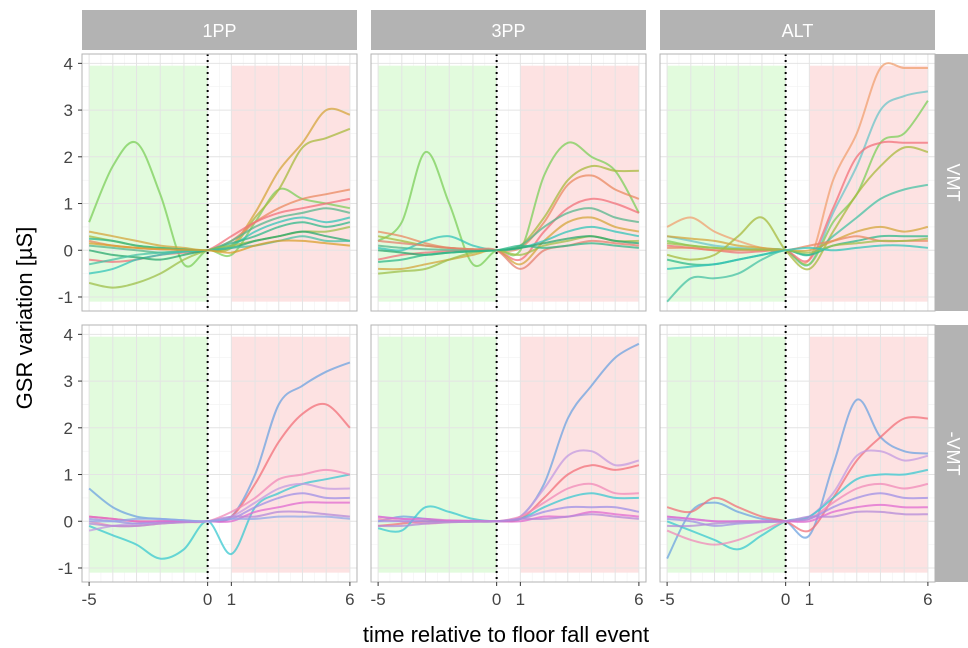  I want to click on column-strip-label: 1PP, so click(219, 31).